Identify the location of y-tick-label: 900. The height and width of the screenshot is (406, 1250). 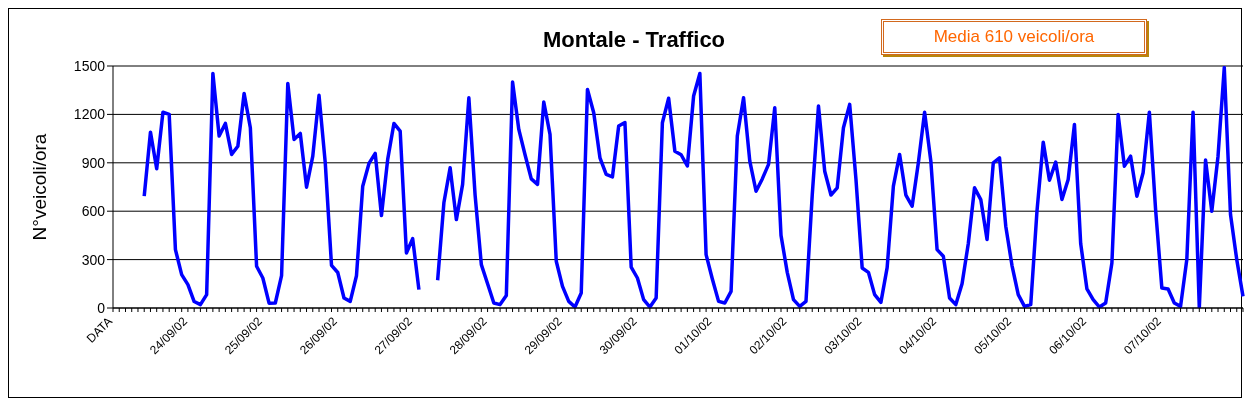
(93, 162).